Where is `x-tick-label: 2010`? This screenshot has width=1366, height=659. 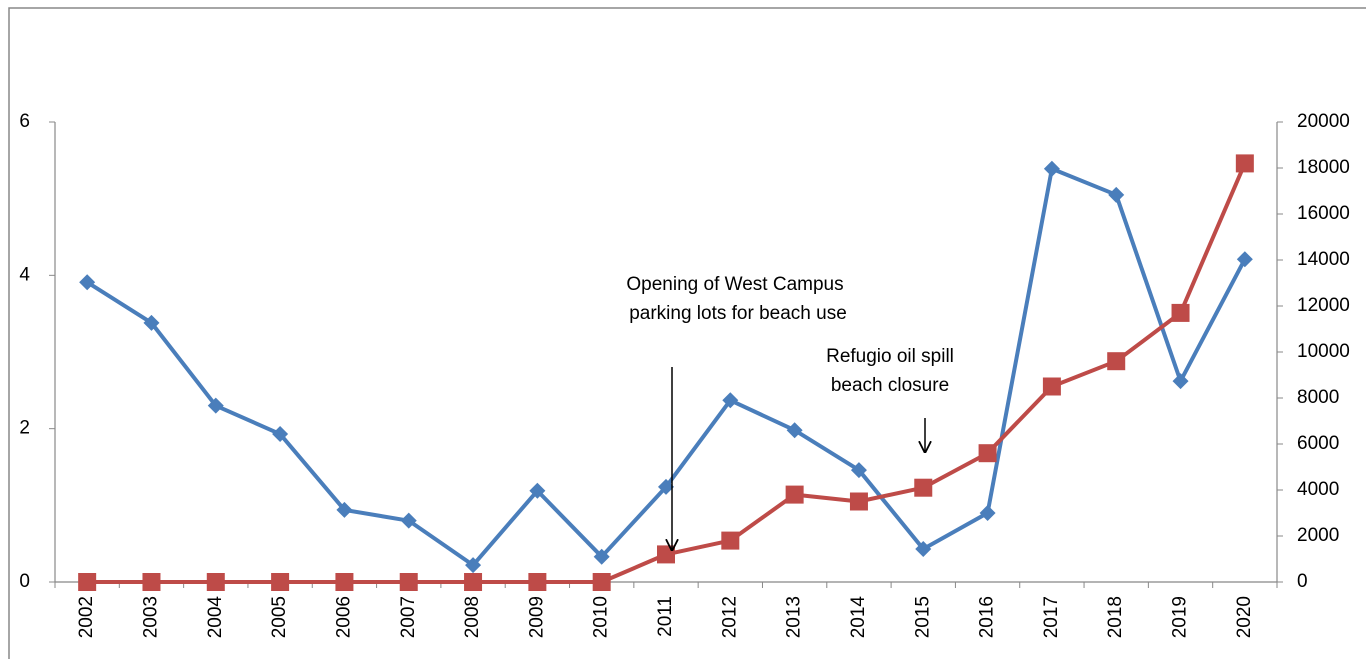 x-tick-label: 2010 is located at coordinates (601, 617).